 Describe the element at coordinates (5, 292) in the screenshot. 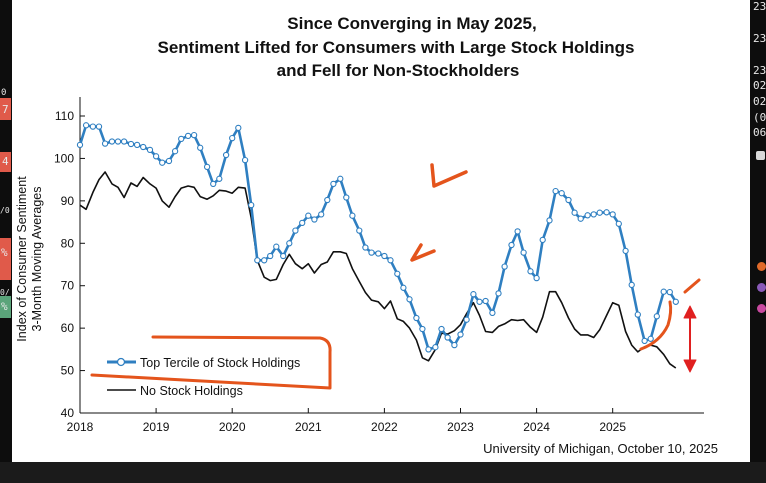

I see `left-fragment-6: 0/` at that location.